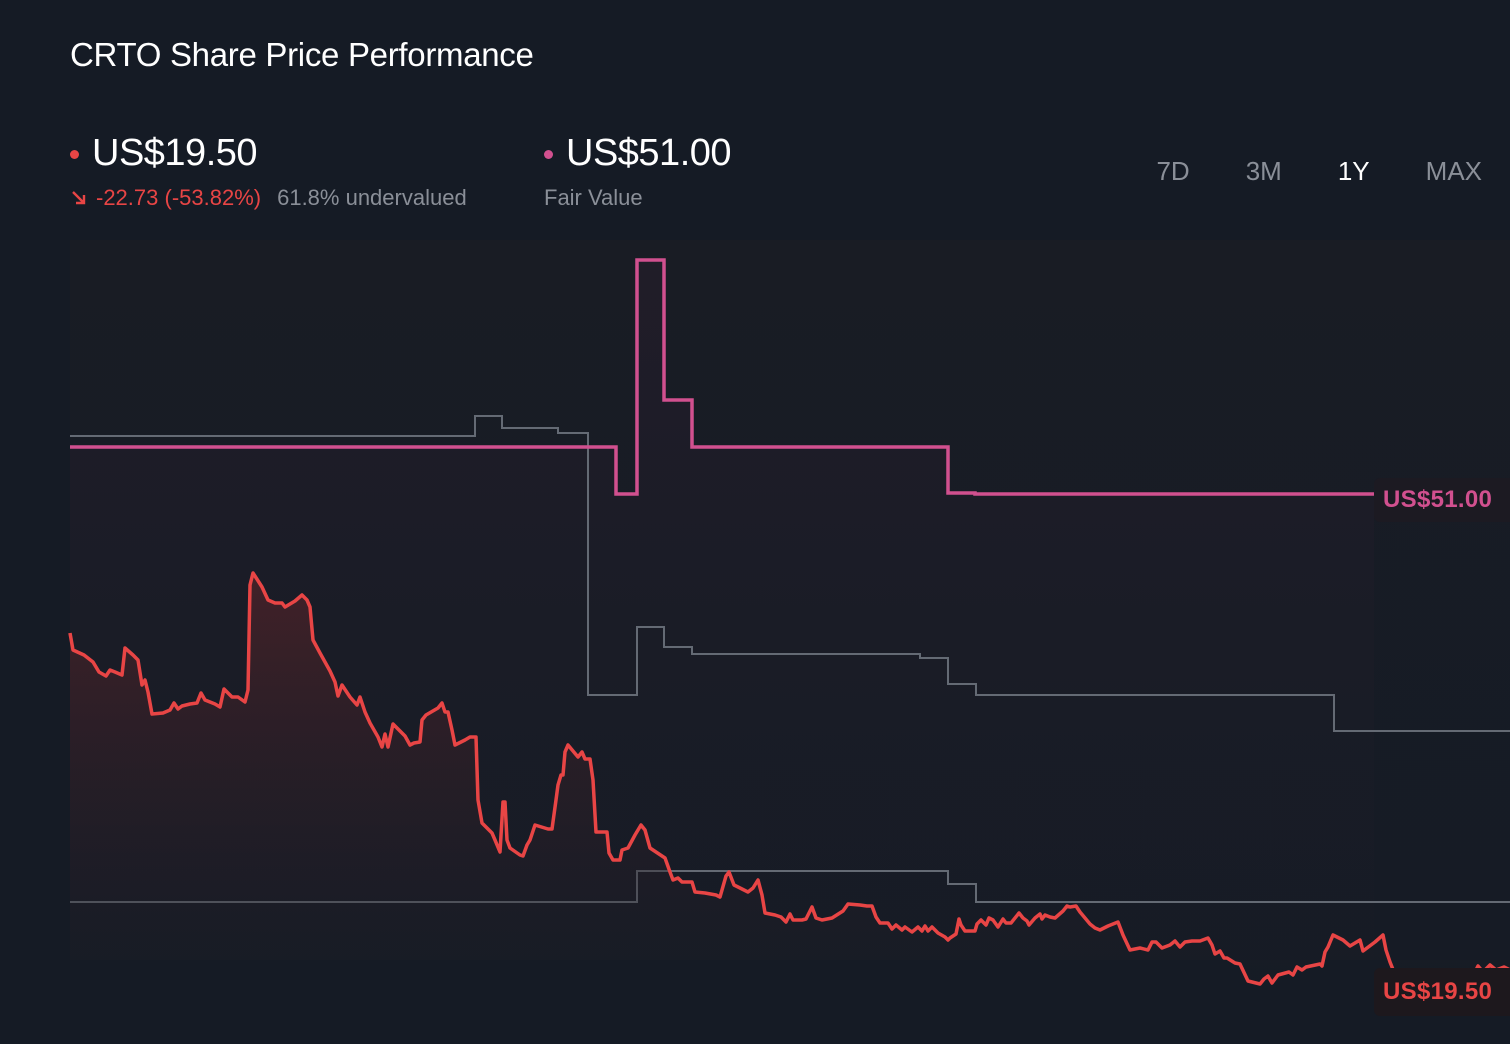  I want to click on price-end-label: US$19.50, so click(1442, 992).